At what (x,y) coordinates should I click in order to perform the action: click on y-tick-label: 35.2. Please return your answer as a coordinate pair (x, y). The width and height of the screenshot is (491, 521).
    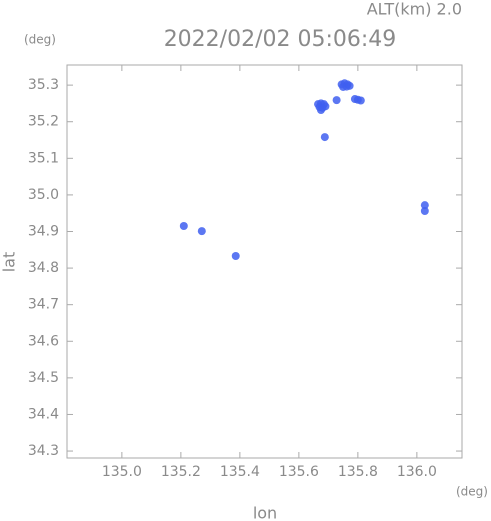
    Looking at the image, I should click on (43, 122).